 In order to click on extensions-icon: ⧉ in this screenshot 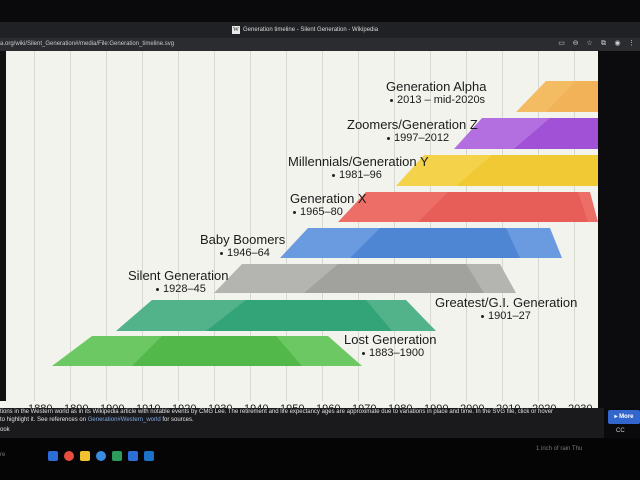, I will do `click(603, 43)`.